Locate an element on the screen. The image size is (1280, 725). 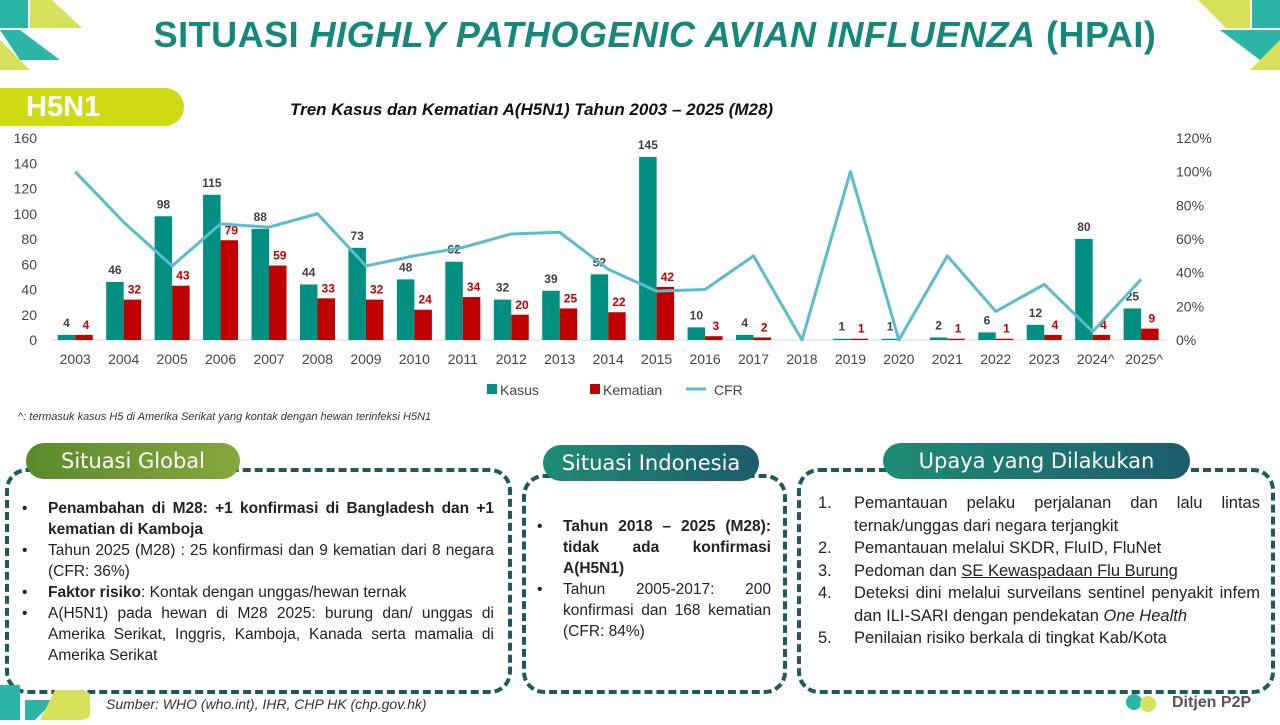
kematian-data-label: 43 is located at coordinates (183, 276).